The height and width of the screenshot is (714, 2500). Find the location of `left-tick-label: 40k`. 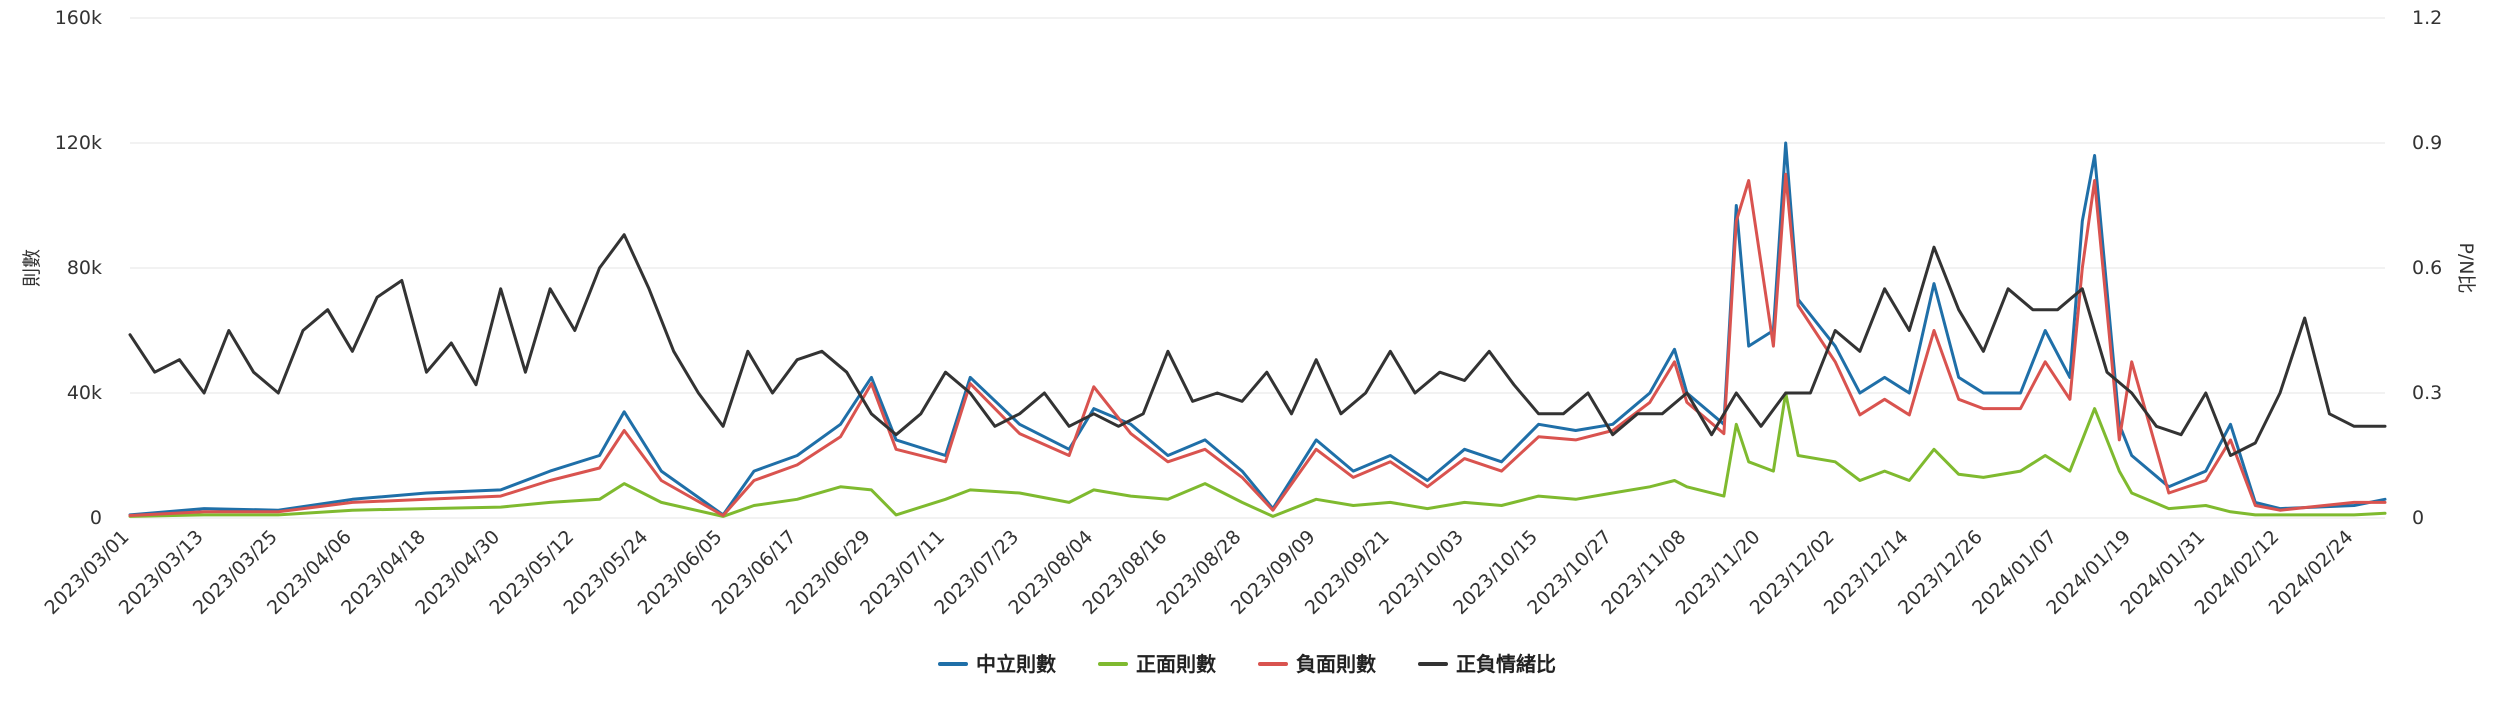

left-tick-label: 40k is located at coordinates (84, 393).